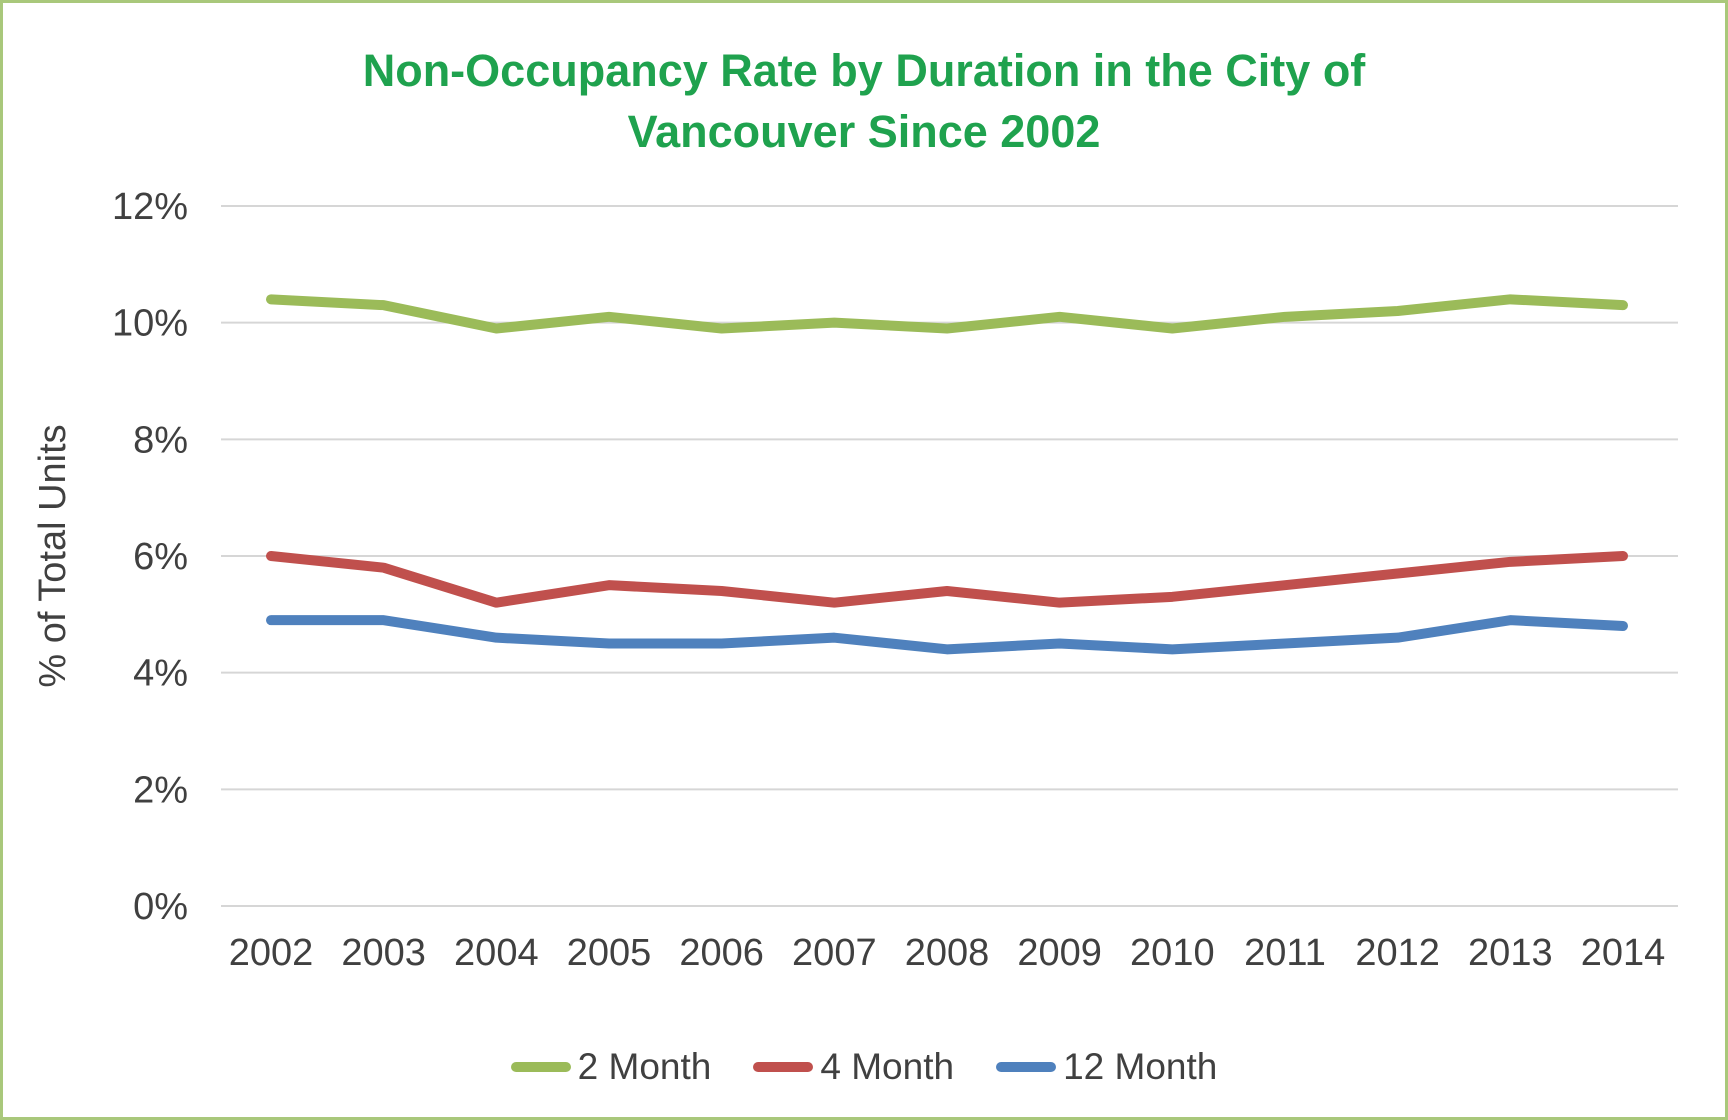 This screenshot has width=1728, height=1120. What do you see at coordinates (1510, 953) in the screenshot?
I see `x-tick-label: 2013` at bounding box center [1510, 953].